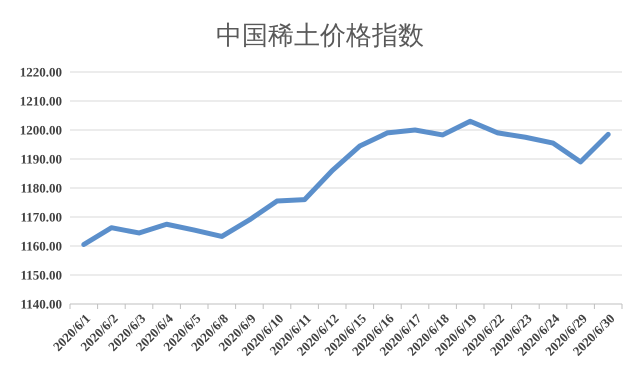 The height and width of the screenshot is (384, 640). Describe the element at coordinates (41, 130) in the screenshot. I see `y-tick-label: 1200.00` at that location.